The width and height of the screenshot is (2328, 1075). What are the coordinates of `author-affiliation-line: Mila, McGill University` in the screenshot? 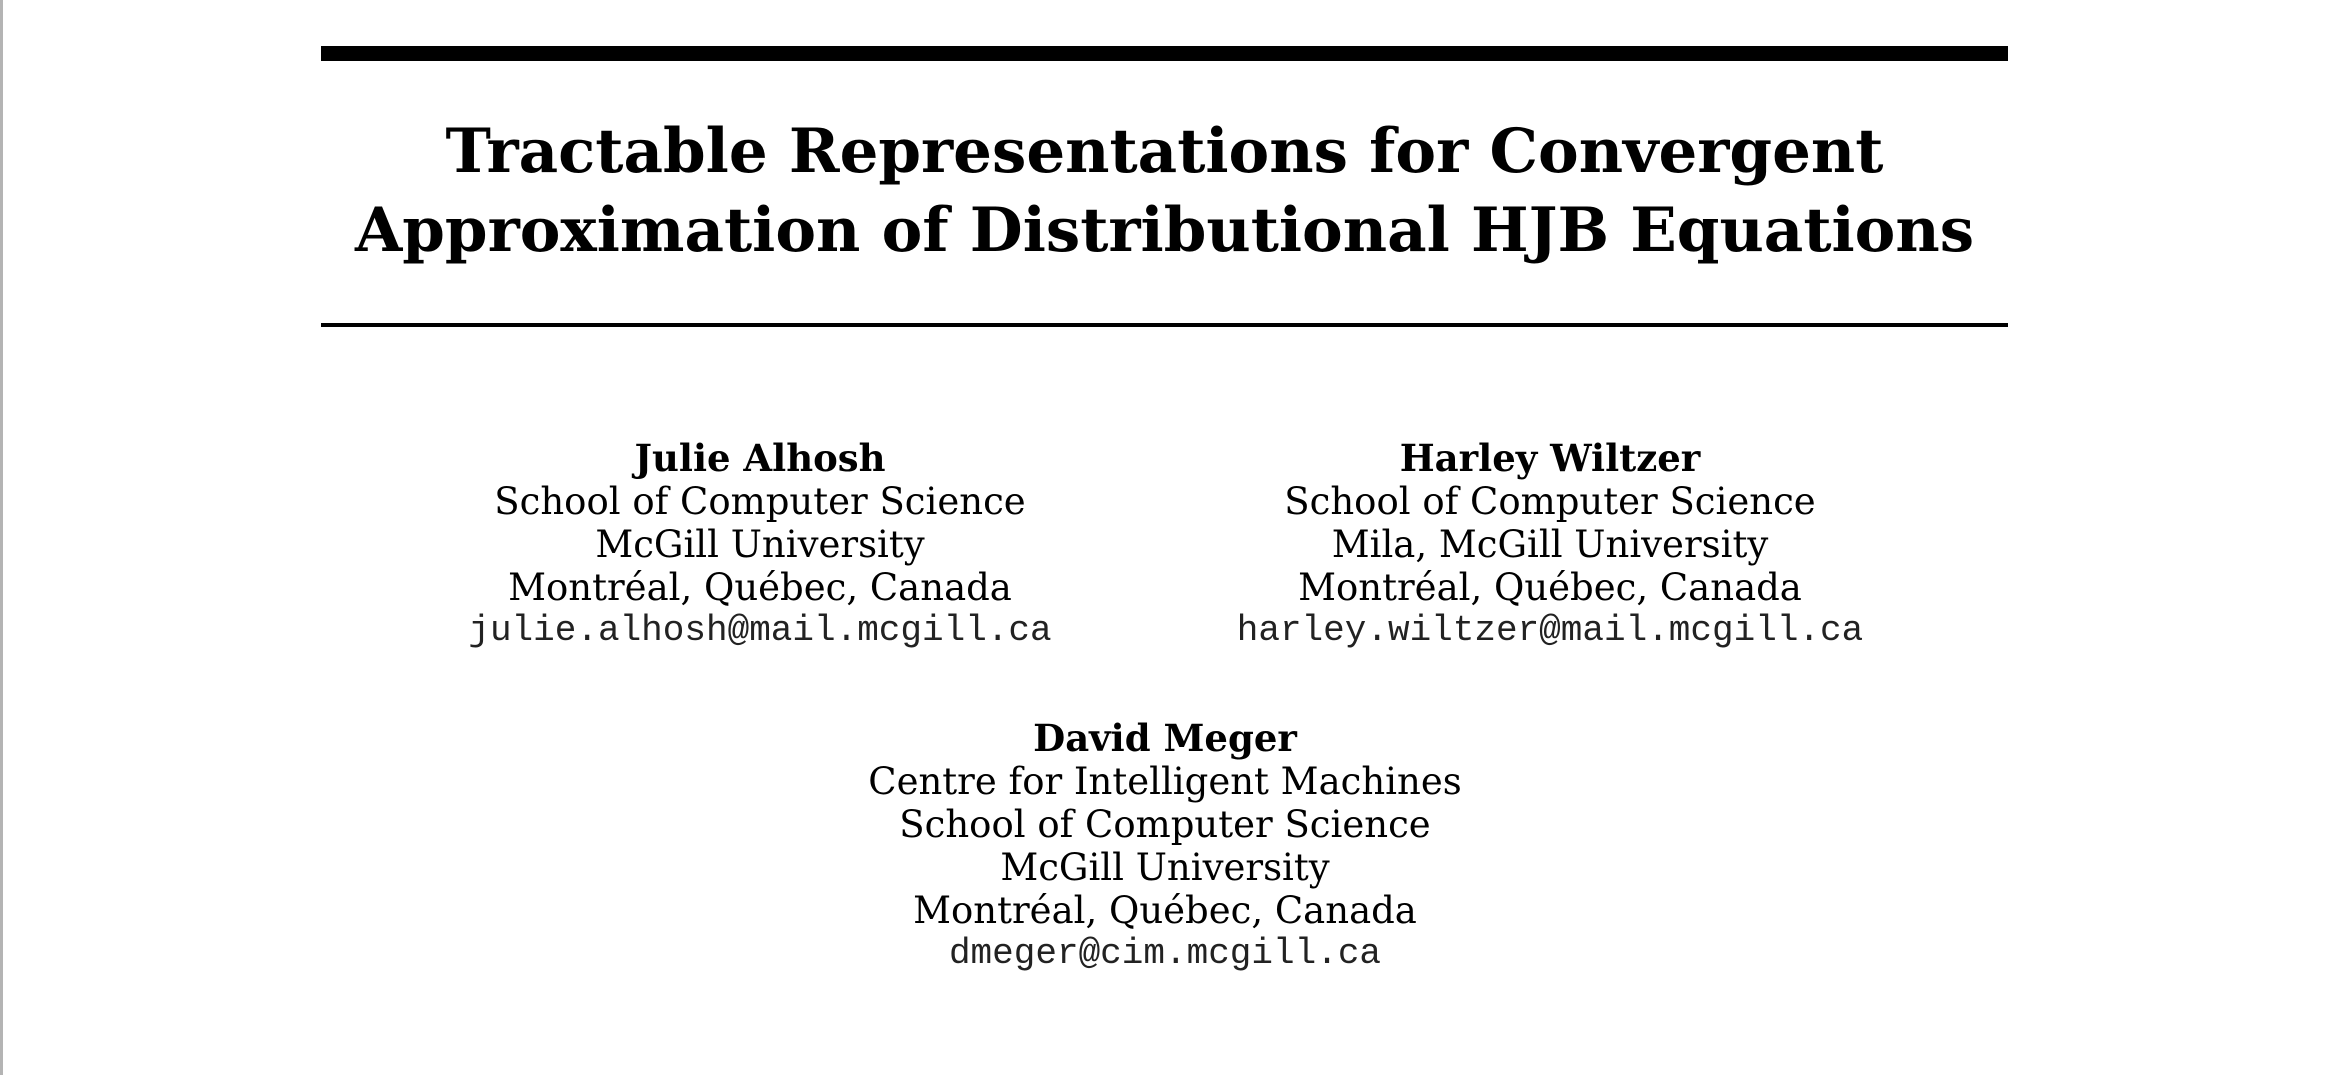 It's located at (1550, 544).